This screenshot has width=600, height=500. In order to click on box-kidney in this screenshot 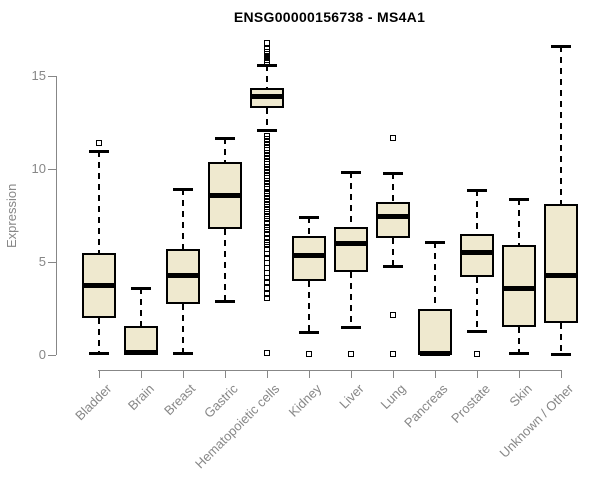, I will do `click(309, 258)`.